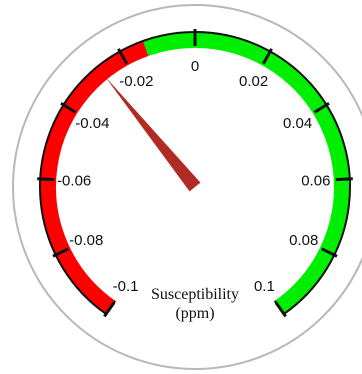 Image resolution: width=362 pixels, height=374 pixels. I want to click on gauge-units: (ppm), so click(194, 313).